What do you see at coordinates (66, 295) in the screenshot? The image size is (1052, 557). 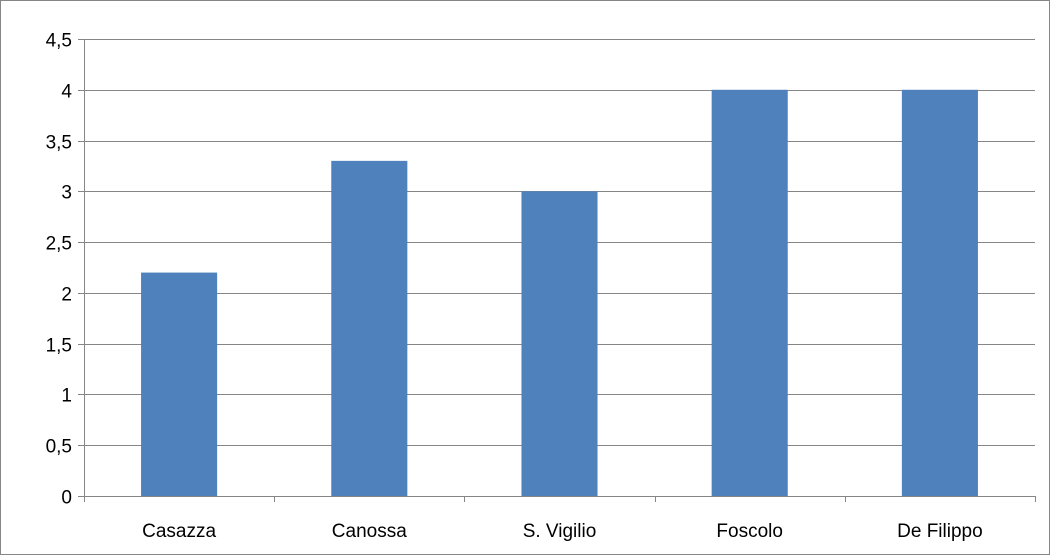 I see `y-tick-label: 2` at bounding box center [66, 295].